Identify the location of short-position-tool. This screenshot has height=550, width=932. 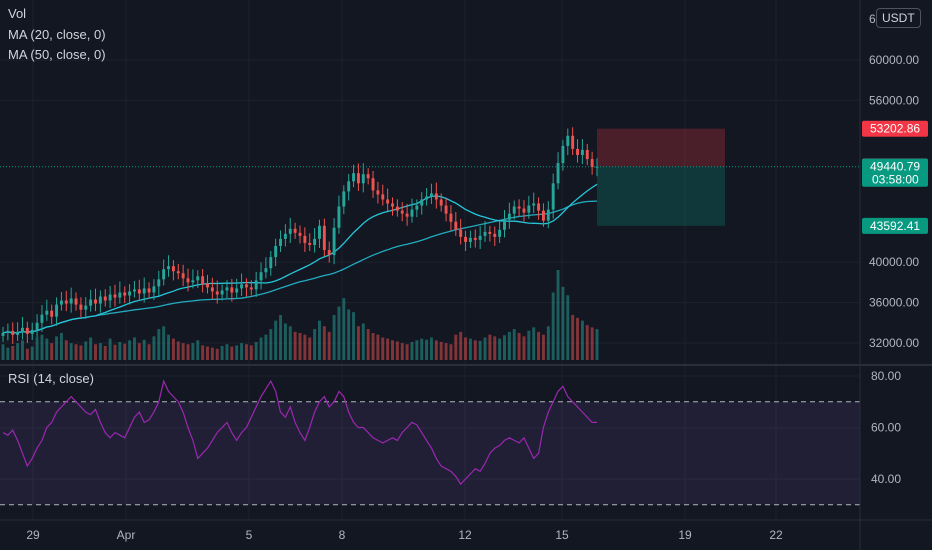
(661, 177).